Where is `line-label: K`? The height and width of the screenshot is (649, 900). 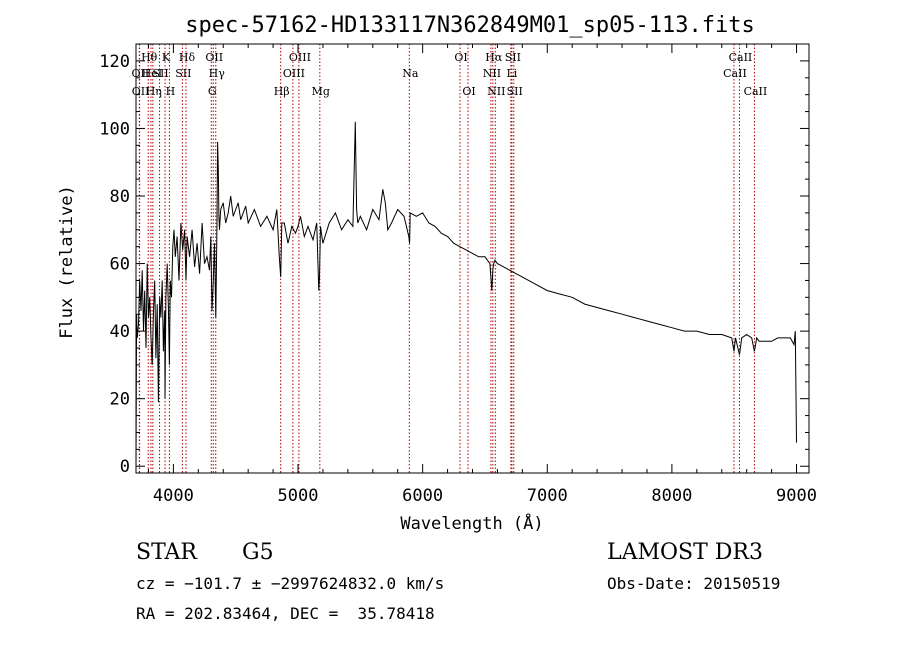 line-label: K is located at coordinates (166, 57).